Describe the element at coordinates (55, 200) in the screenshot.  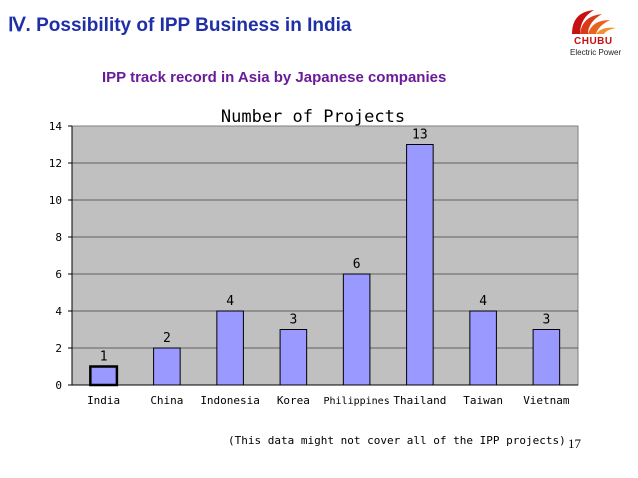
I see `y-tick-label: 10` at that location.